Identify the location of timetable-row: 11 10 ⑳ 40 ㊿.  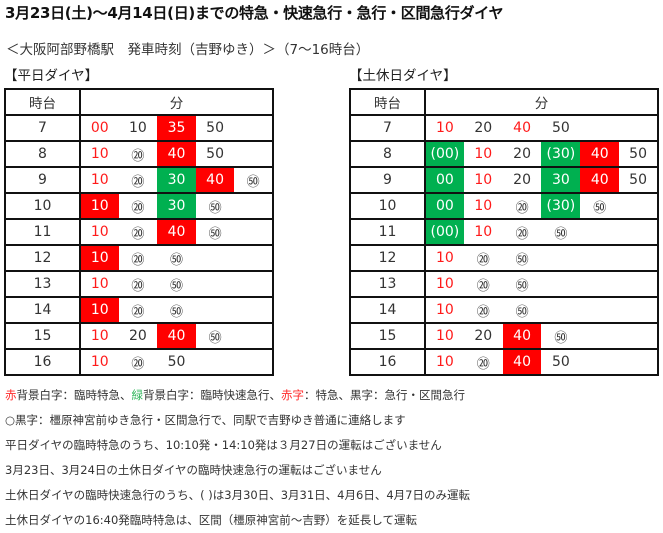
(139, 232).